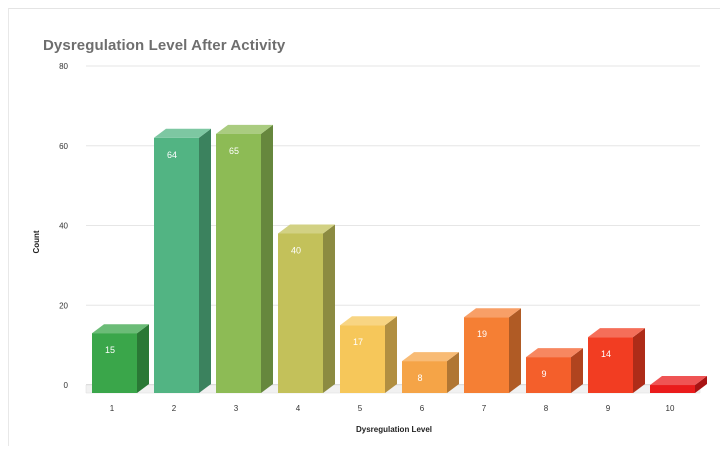 Image resolution: width=726 pixels, height=449 pixels. Describe the element at coordinates (36, 241) in the screenshot. I see `y-axis-label: Count` at that location.